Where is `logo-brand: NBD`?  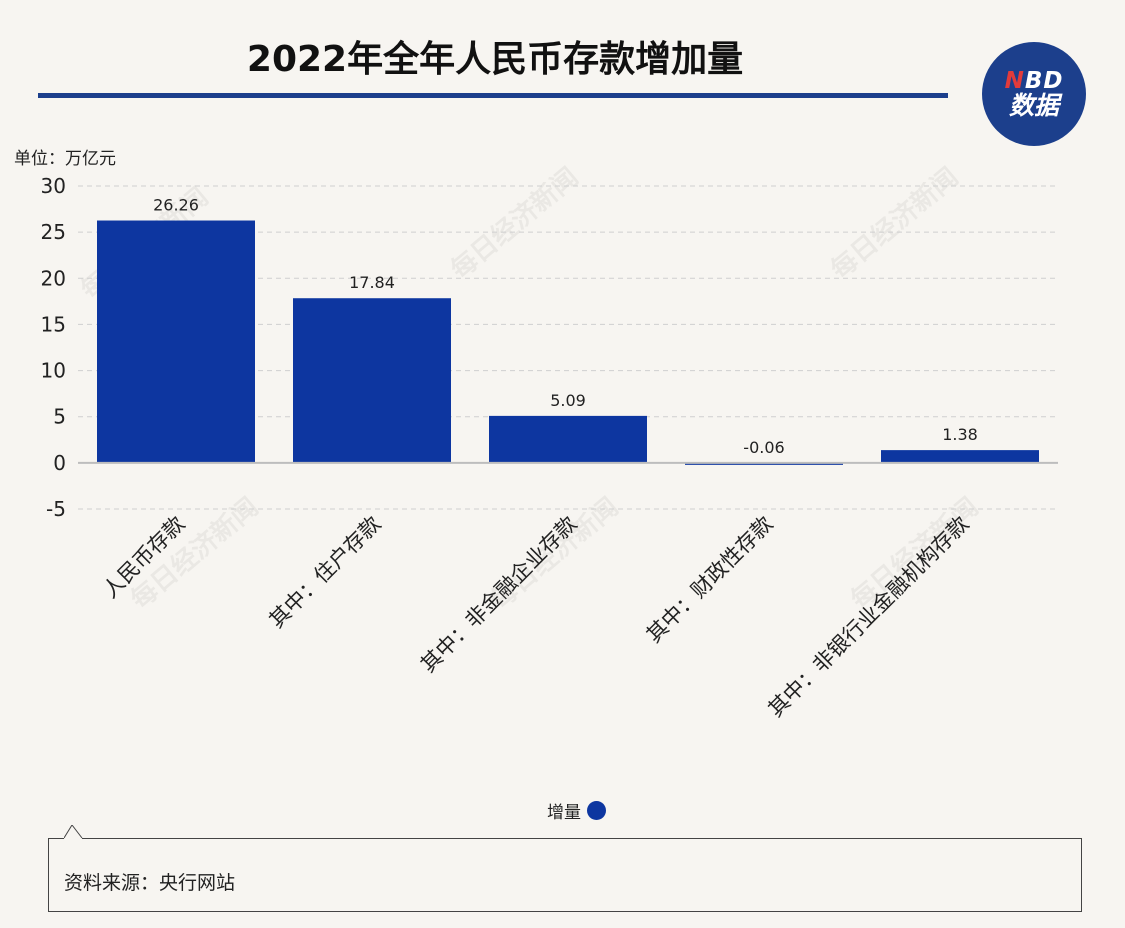
logo-brand: NBD is located at coordinates (1034, 81).